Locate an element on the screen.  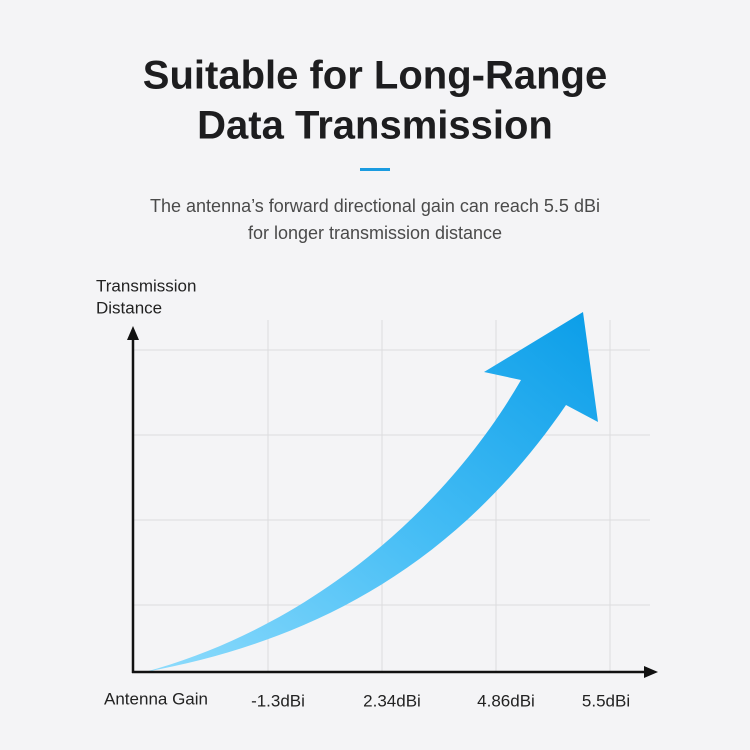
x-tick-label: 5.5dBi is located at coordinates (606, 700).